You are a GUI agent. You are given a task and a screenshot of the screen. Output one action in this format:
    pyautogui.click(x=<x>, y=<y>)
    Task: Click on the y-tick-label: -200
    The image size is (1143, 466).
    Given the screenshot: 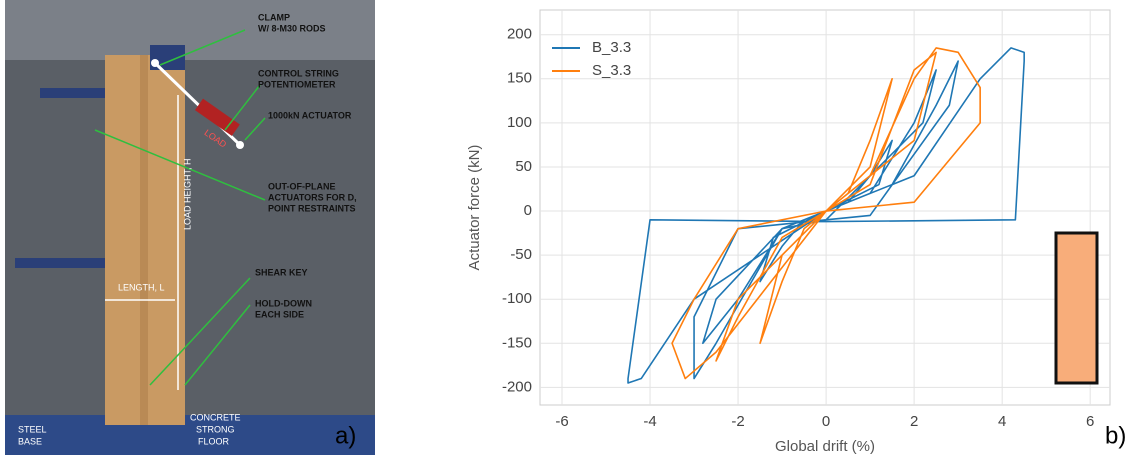 What is the action you would take?
    pyautogui.click(x=517, y=386)
    